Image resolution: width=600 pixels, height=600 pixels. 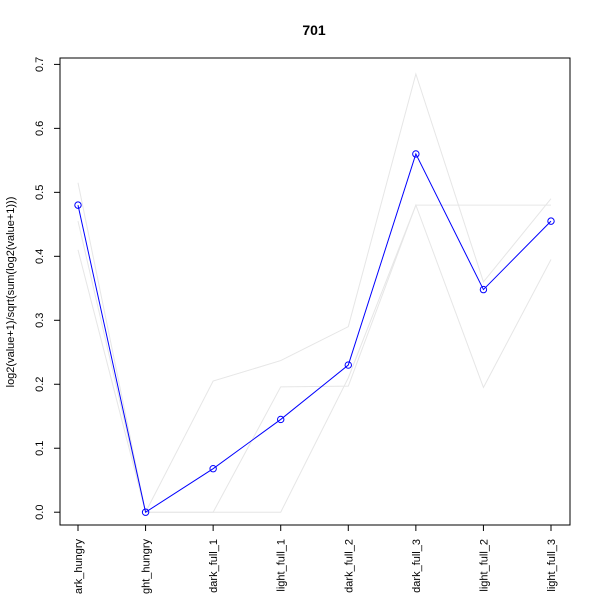 I want to click on x-tick-label: dark_full_3, so click(x=417, y=566).